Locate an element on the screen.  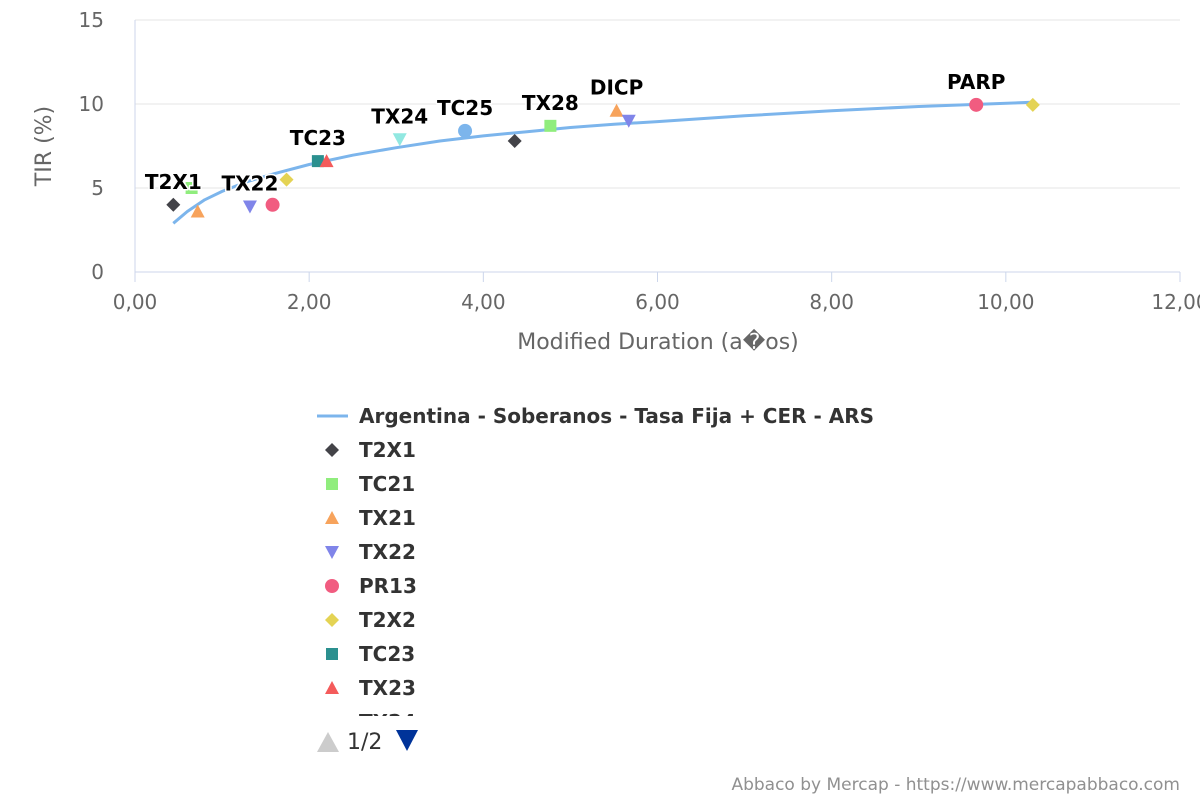
point-cuap is located at coordinates (628, 121).